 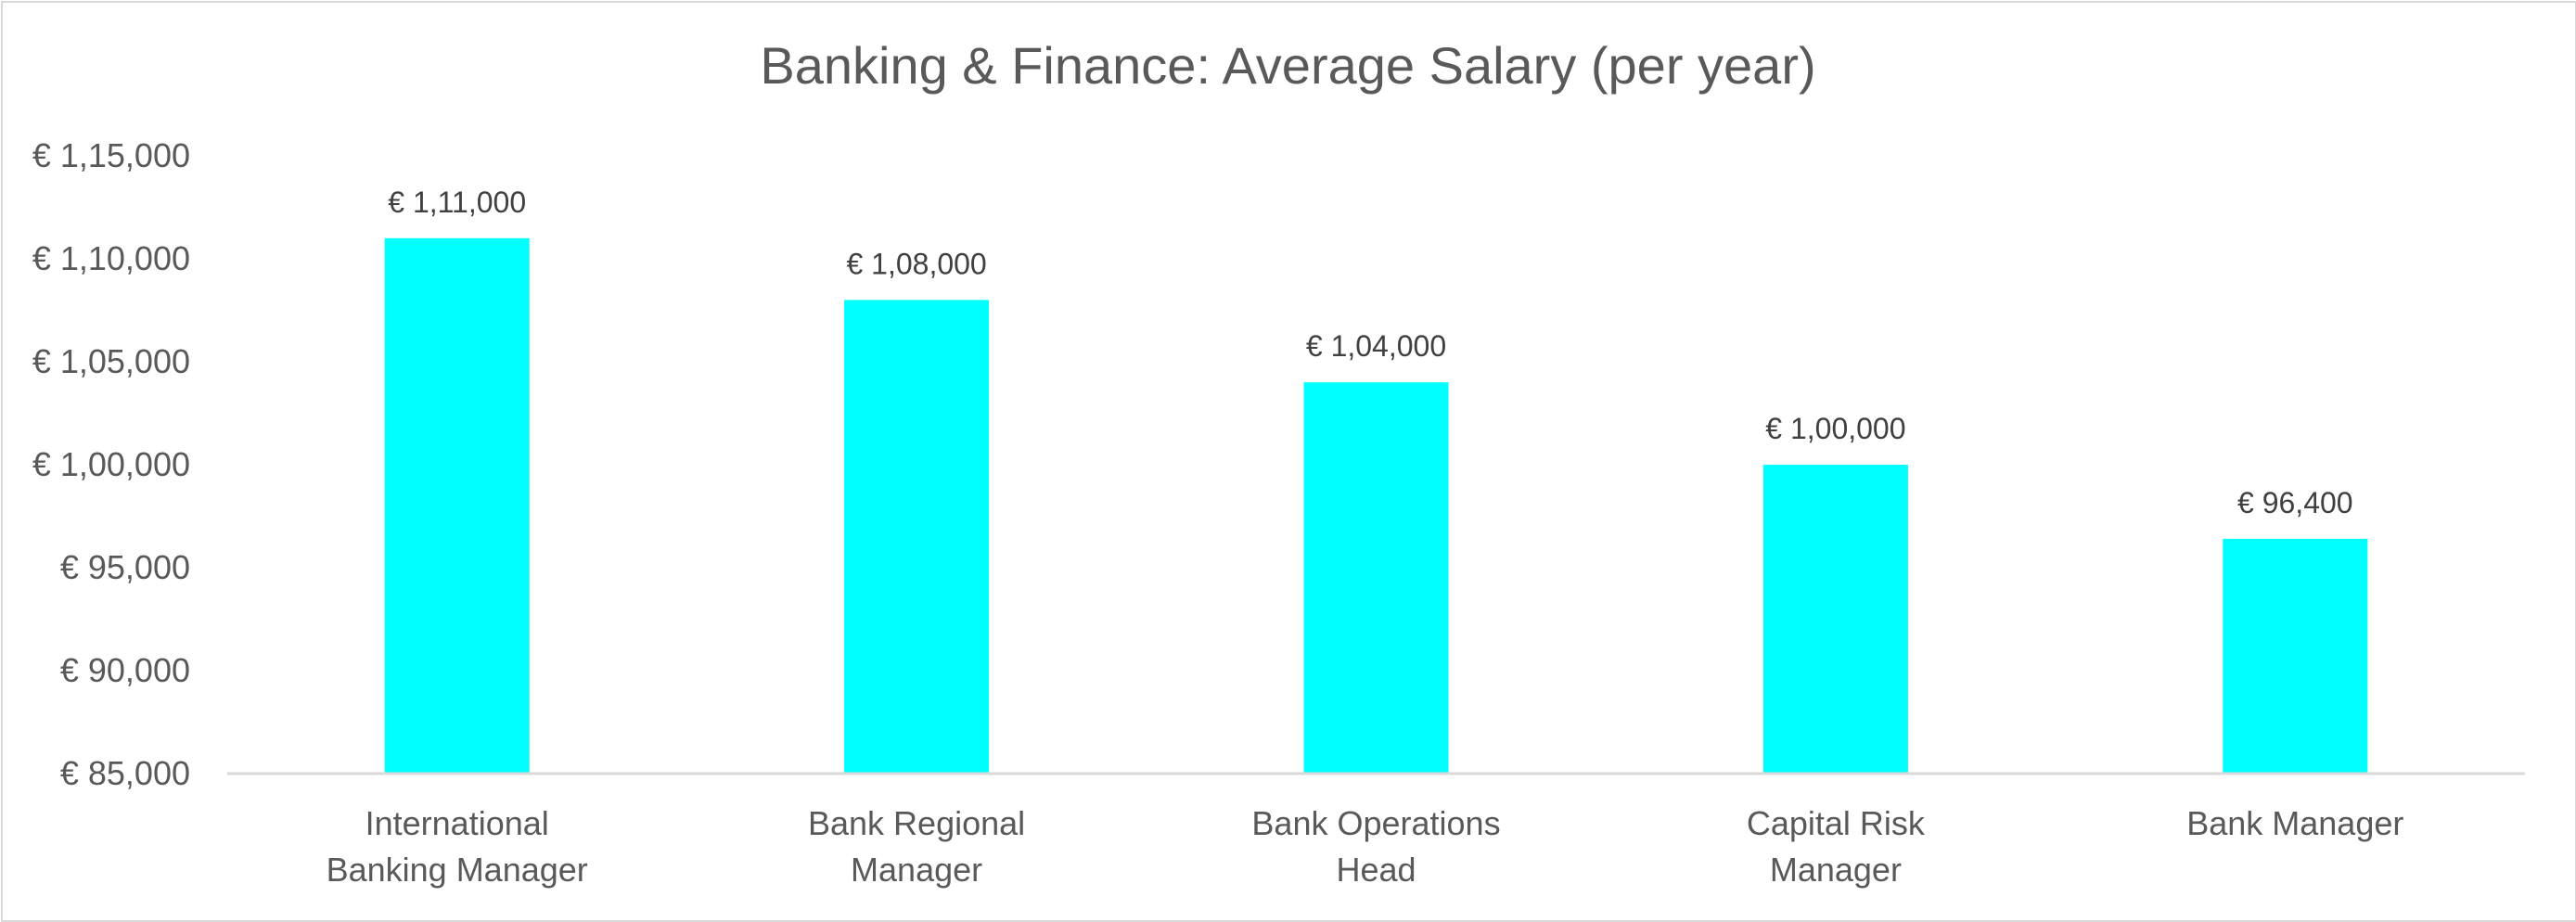 I want to click on data-label: € 1,08,000, so click(x=916, y=263).